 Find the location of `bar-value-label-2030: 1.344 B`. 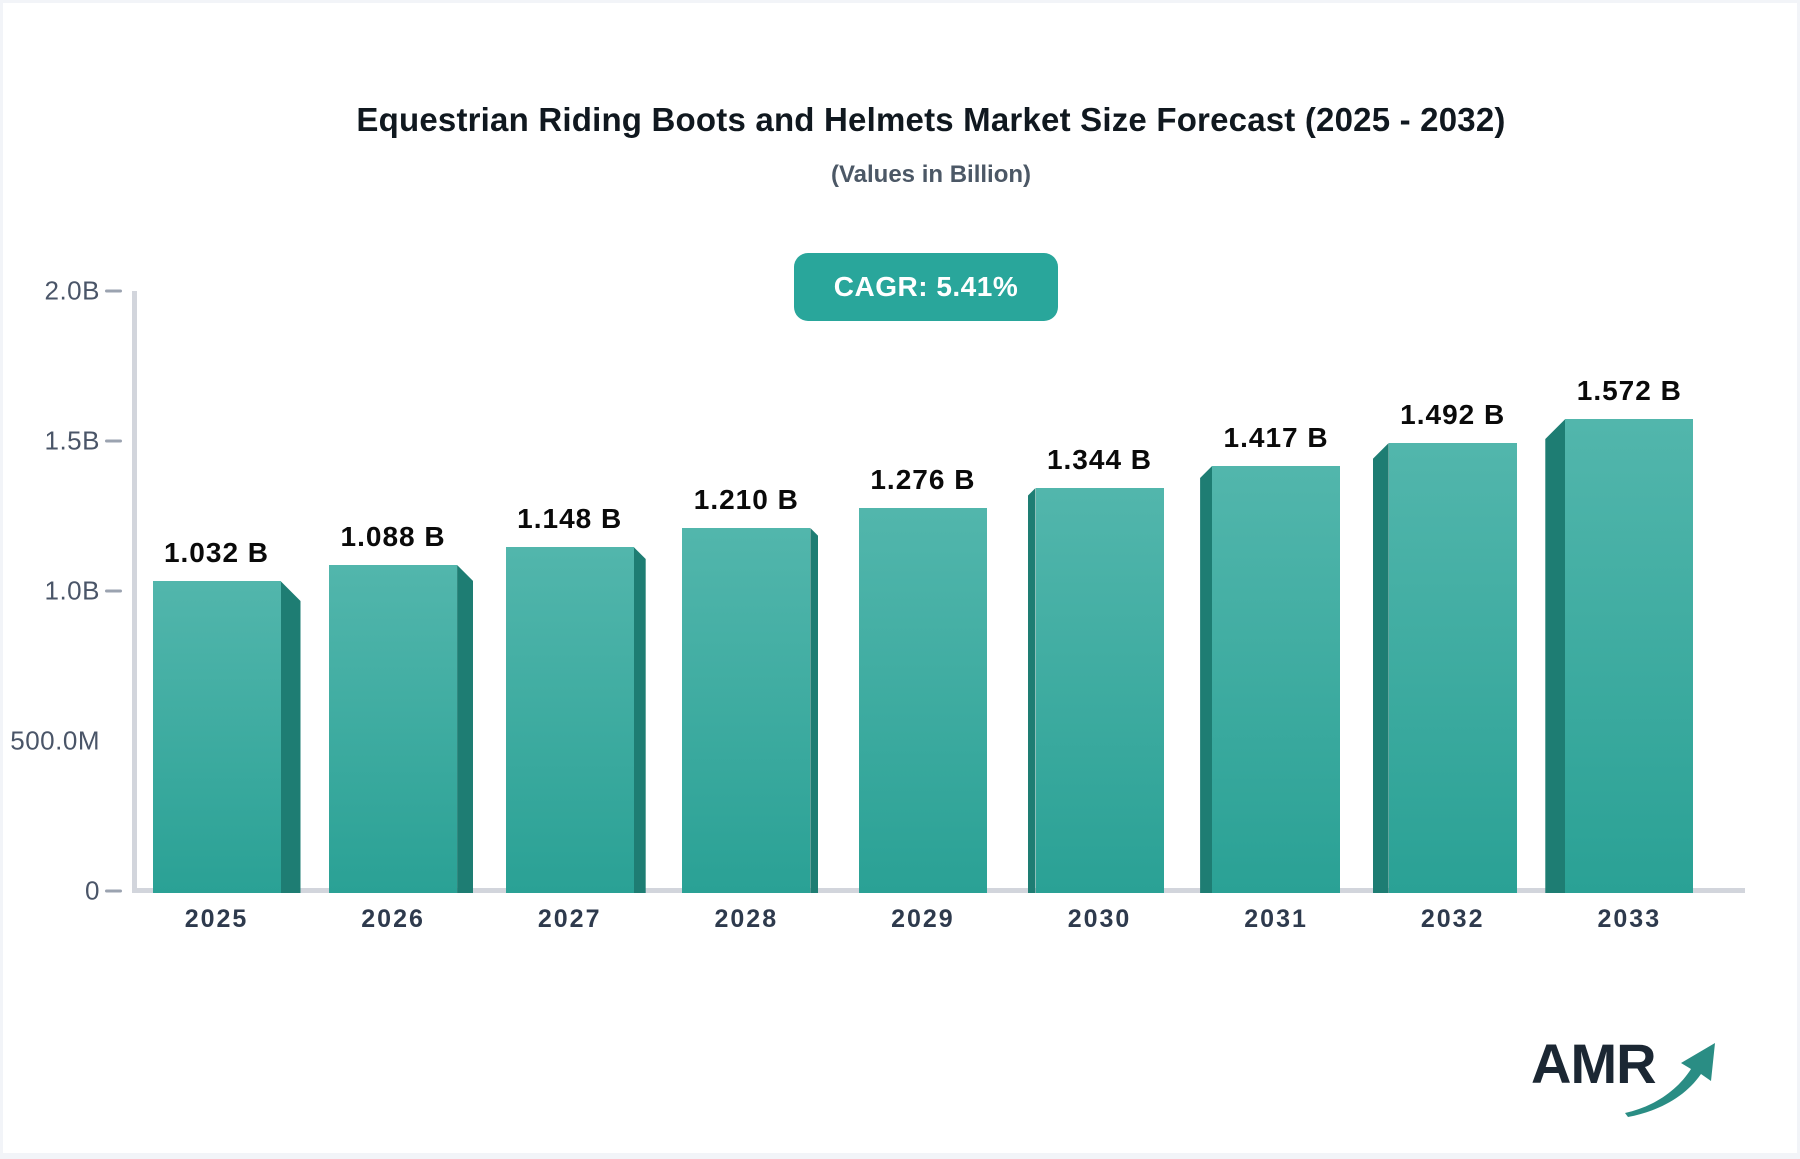

bar-value-label-2030: 1.344 B is located at coordinates (1099, 459).